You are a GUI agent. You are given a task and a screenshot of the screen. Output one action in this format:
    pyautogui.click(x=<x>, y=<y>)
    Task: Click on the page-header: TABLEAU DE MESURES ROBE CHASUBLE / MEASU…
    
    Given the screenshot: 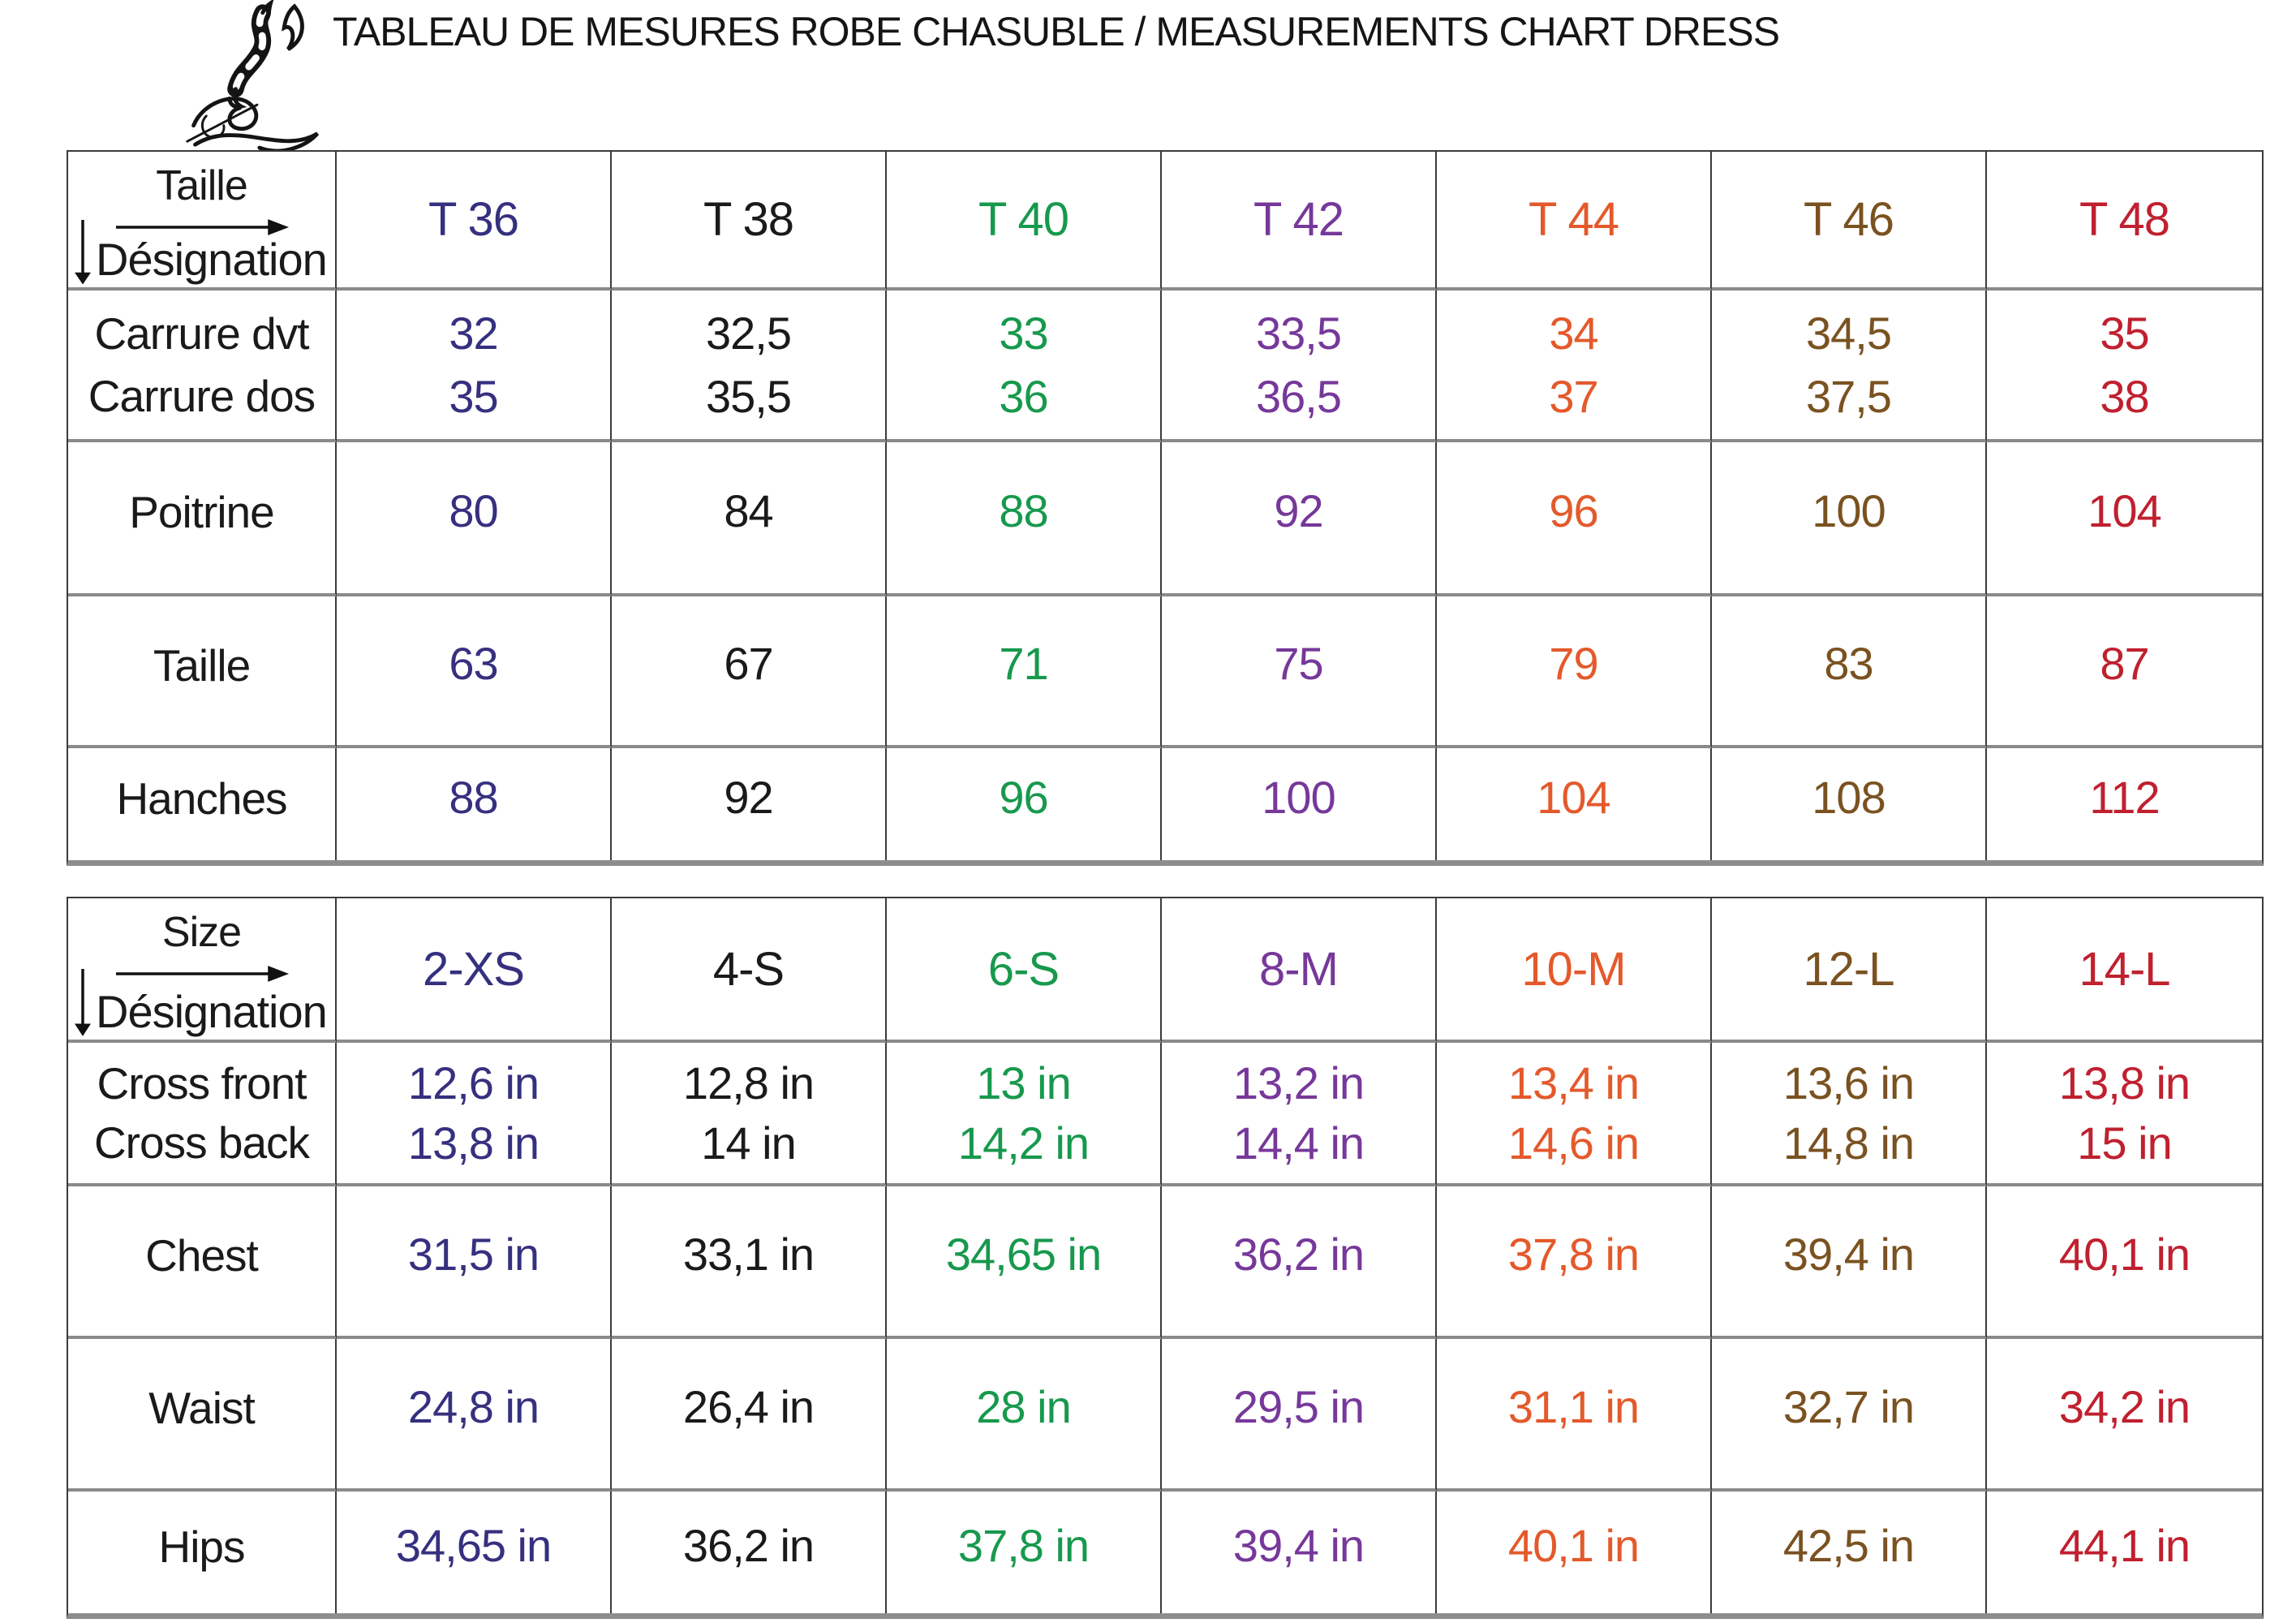 What is the action you would take?
    pyautogui.click(x=982, y=75)
    